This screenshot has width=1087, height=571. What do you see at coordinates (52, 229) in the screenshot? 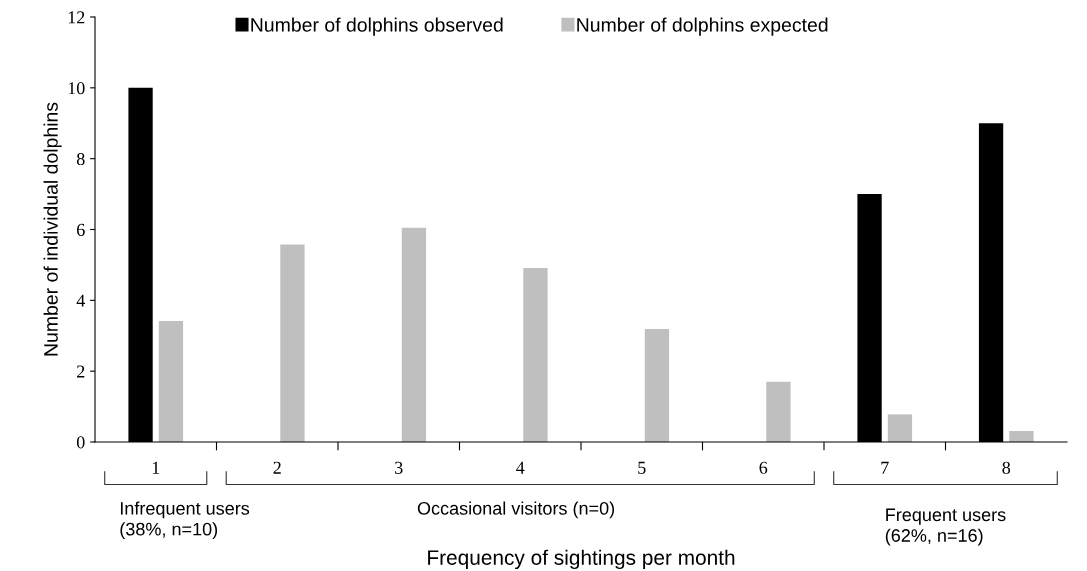
I see `y-axis-title: Number of individual dolphins` at bounding box center [52, 229].